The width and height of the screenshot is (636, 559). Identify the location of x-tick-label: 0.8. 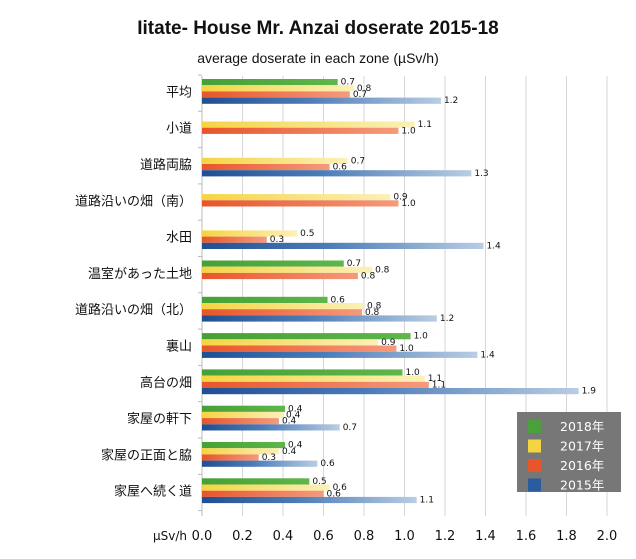
(364, 536).